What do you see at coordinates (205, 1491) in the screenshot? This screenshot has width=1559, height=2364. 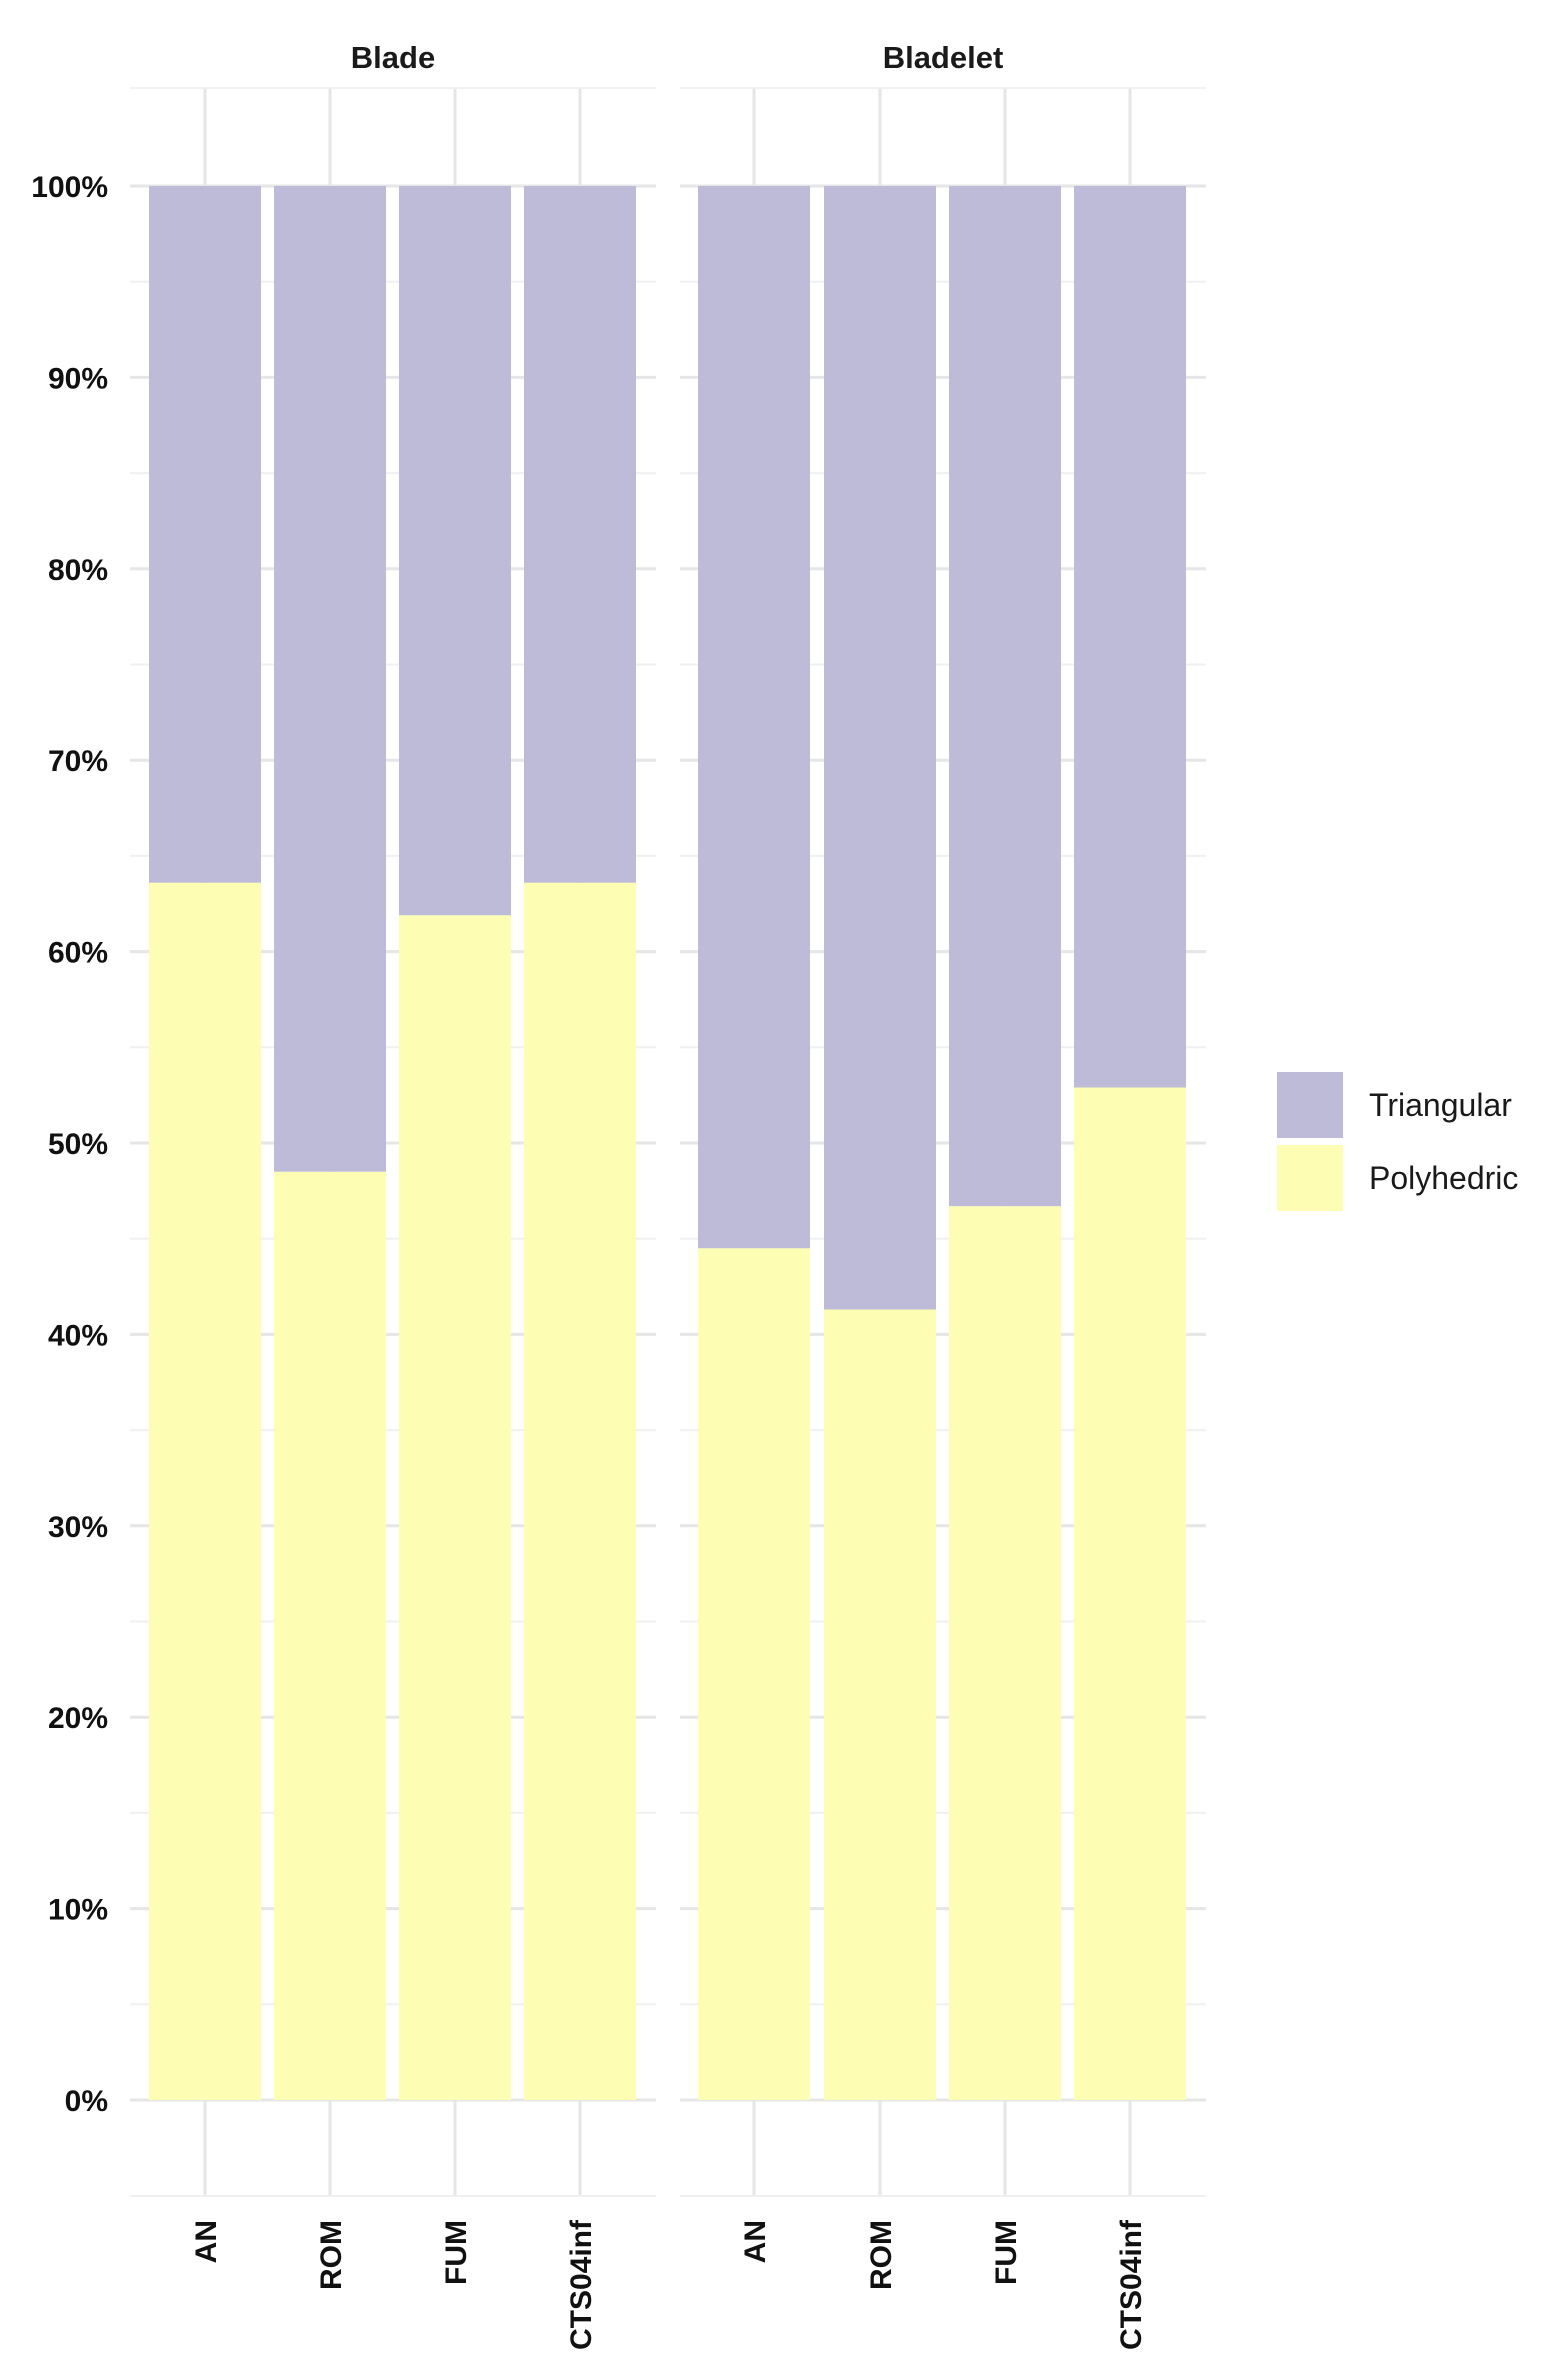 I see `bar-blade-an-polyhedric` at bounding box center [205, 1491].